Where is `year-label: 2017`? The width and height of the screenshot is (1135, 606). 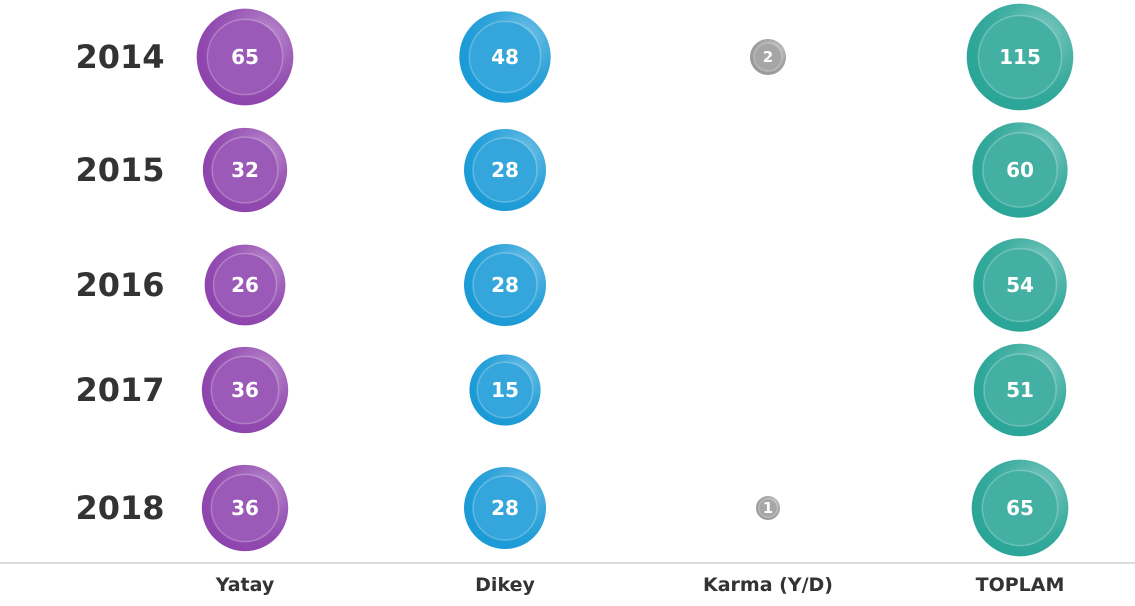 year-label: 2017 is located at coordinates (119, 390).